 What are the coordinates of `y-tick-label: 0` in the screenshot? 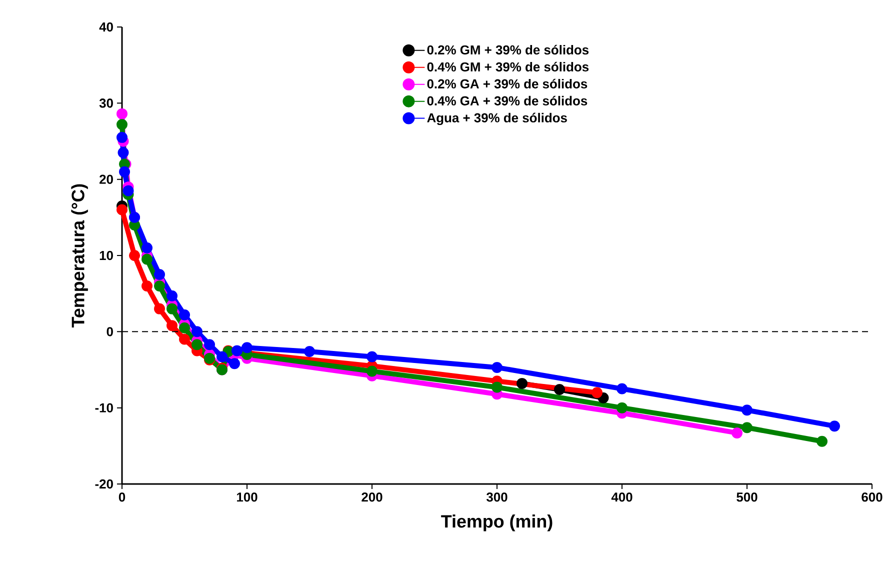 It's located at (109, 331).